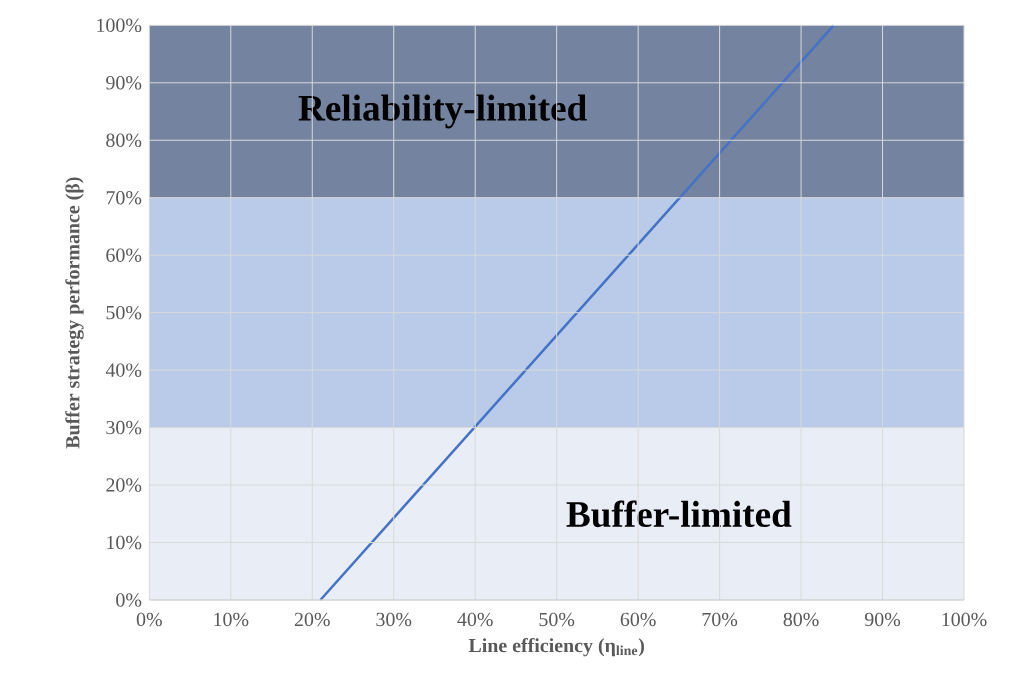  What do you see at coordinates (231, 619) in the screenshot?
I see `x-tick-label: 10%` at bounding box center [231, 619].